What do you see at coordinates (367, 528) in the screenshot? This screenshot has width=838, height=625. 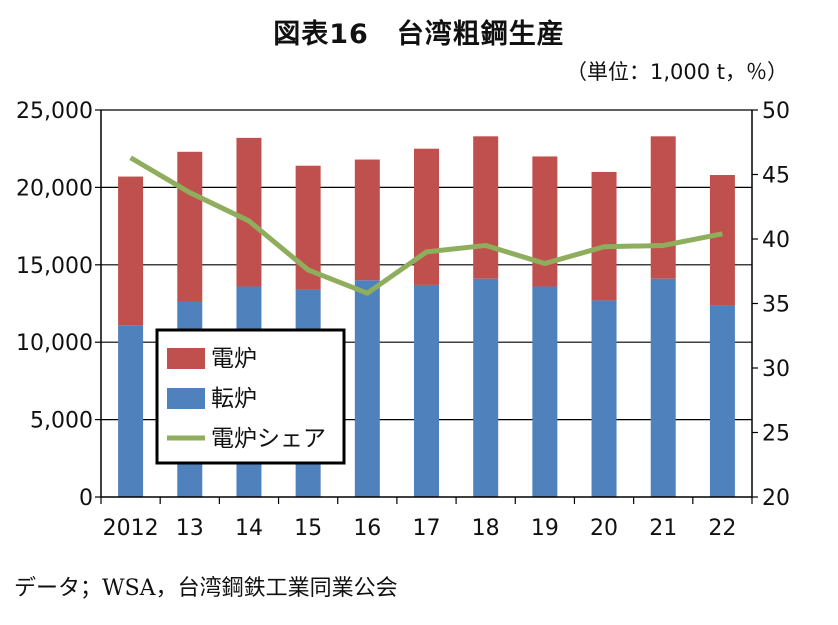 I see `x-tick-label: 16` at bounding box center [367, 528].